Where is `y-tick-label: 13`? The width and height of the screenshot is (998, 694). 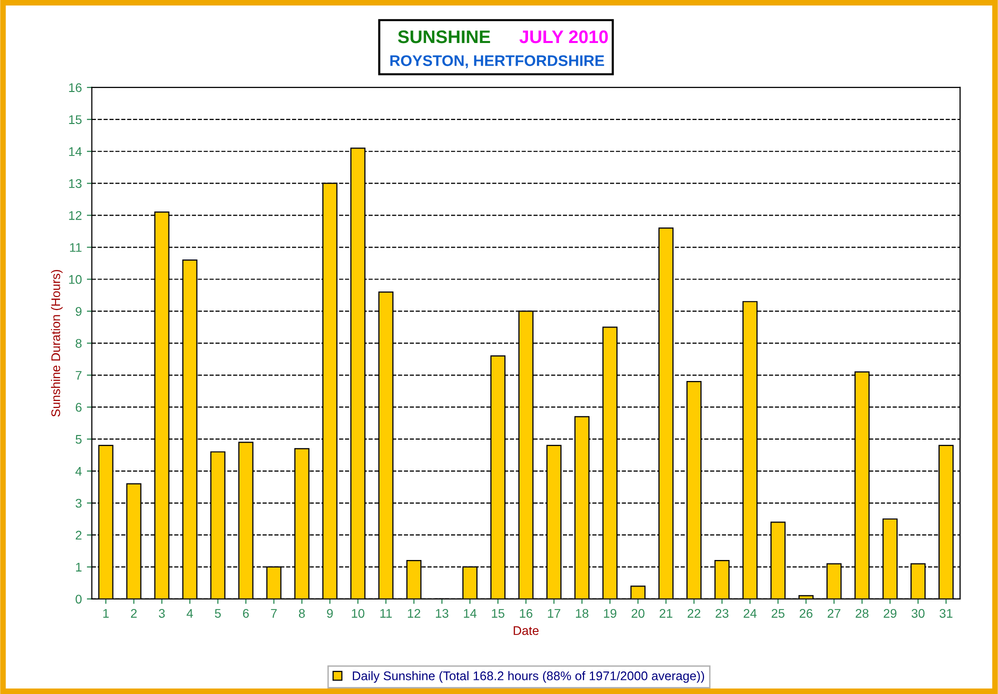
y-tick-label: 13 is located at coordinates (75, 183).